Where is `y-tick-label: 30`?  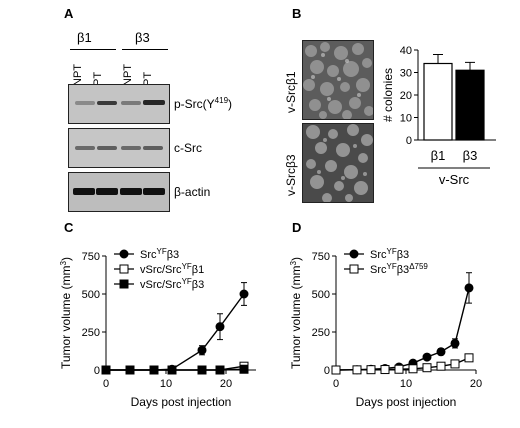
y-tick-label: 30 is located at coordinates (406, 74).